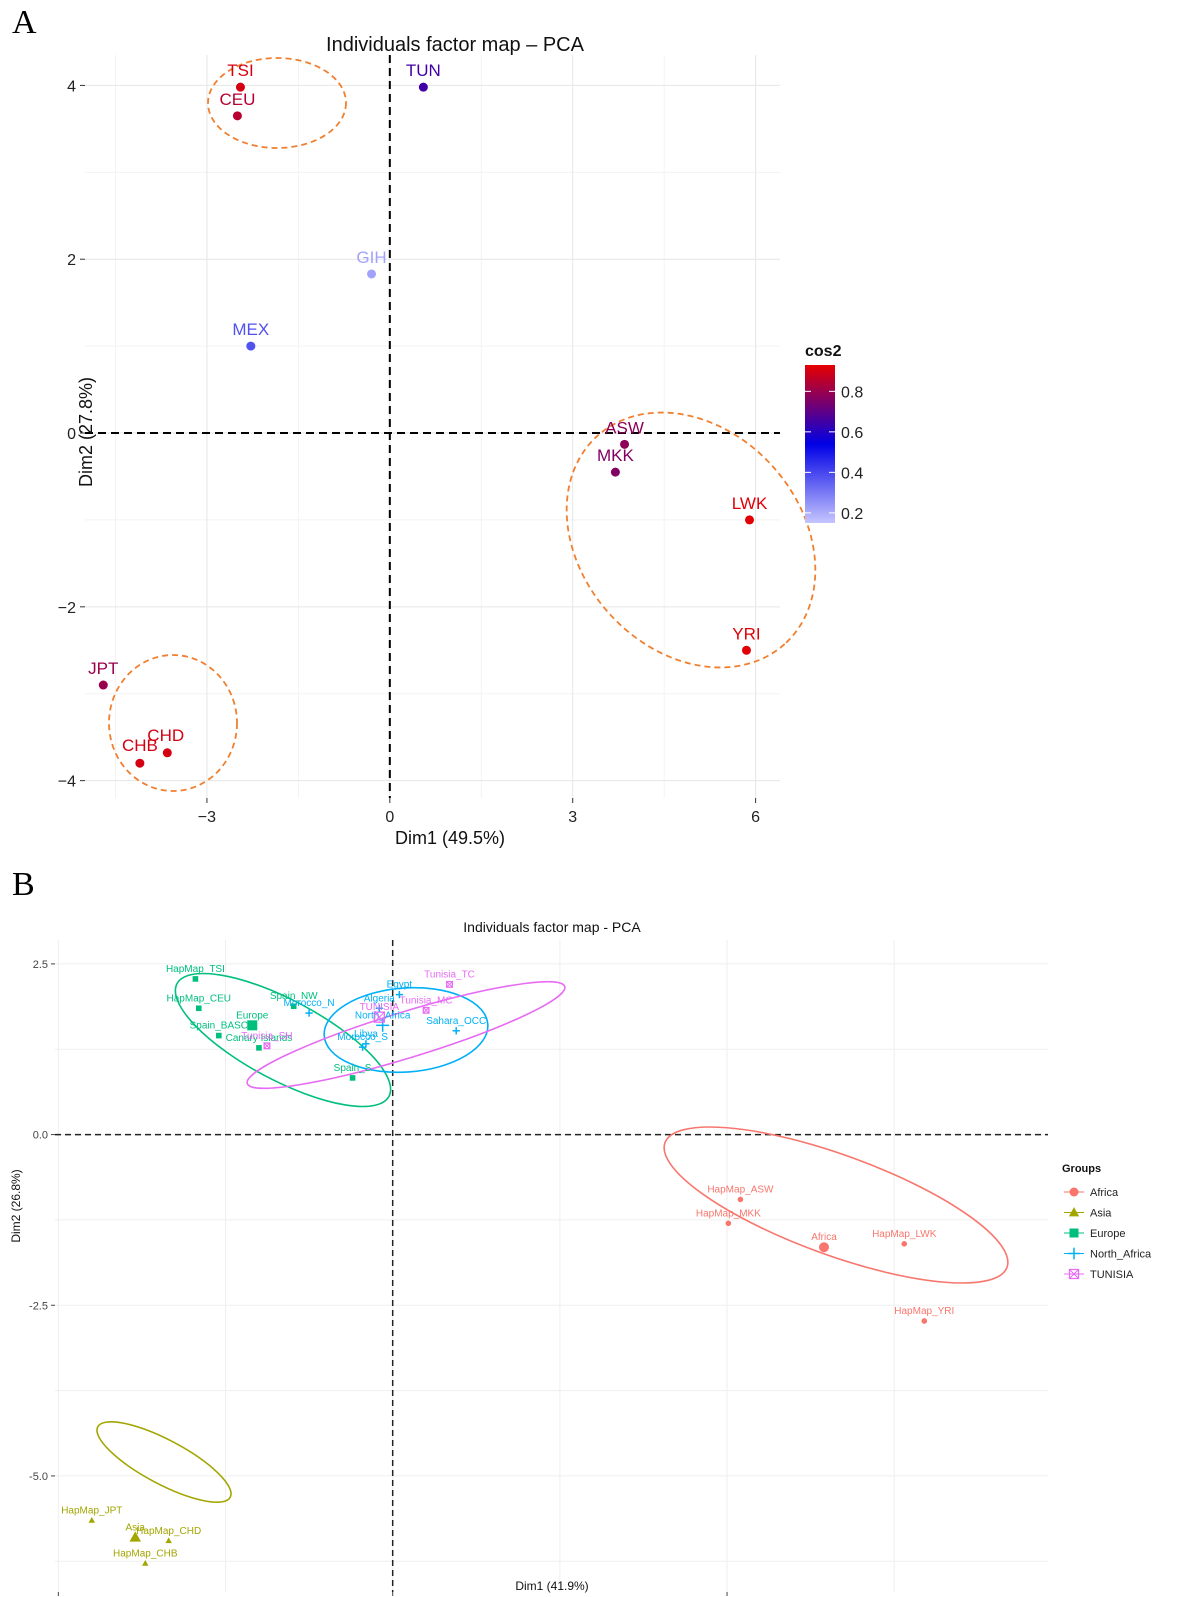  Describe the element at coordinates (366, 1034) in the screenshot. I see `point-label-libya: Libya` at that location.